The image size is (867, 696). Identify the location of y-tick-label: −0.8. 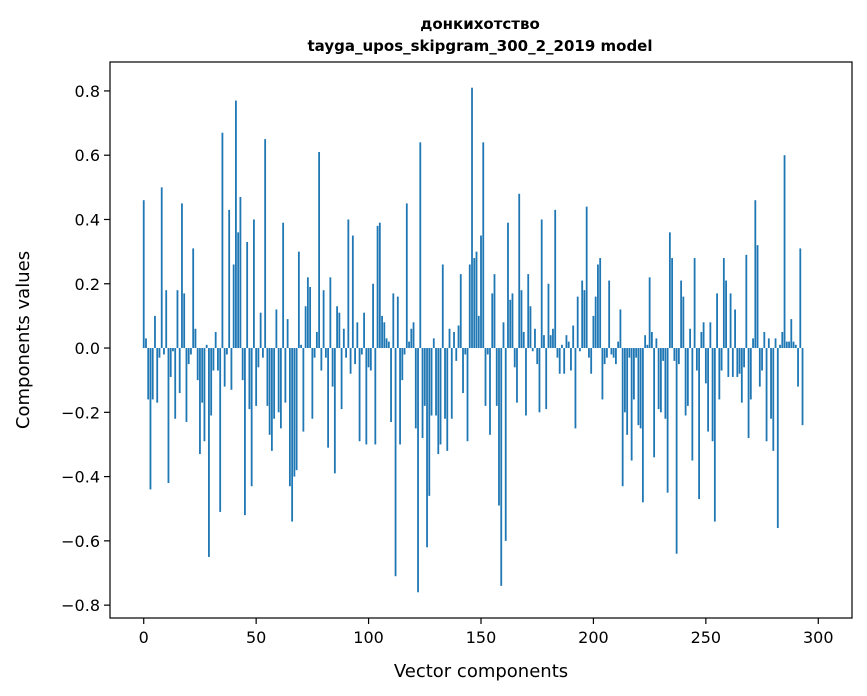
(80, 605).